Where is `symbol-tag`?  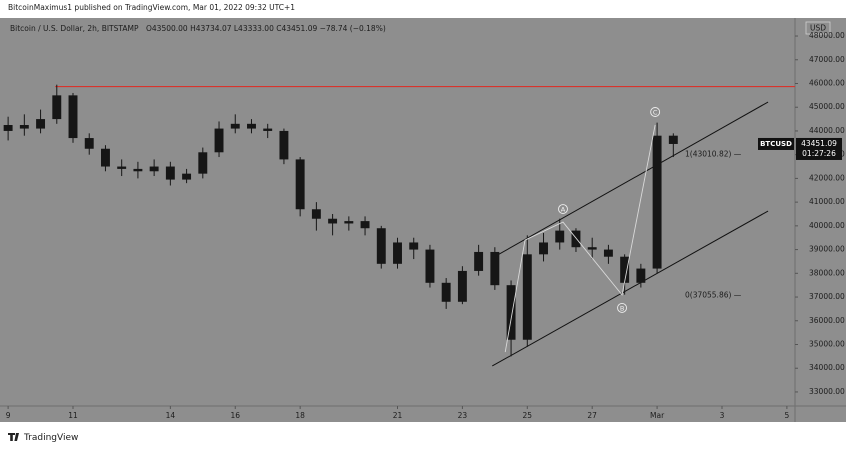 symbol-tag is located at coordinates (776, 143).